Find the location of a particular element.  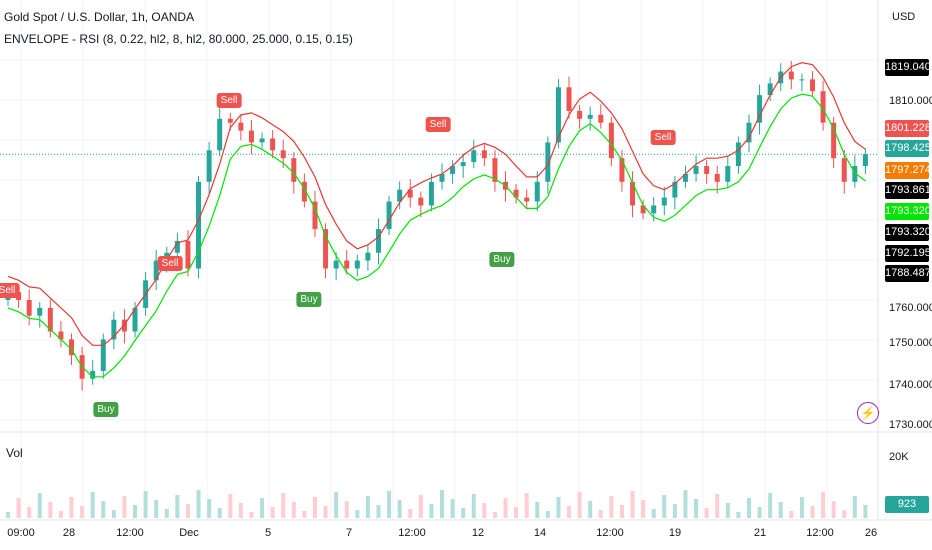

buy-signal: Buy is located at coordinates (309, 299).